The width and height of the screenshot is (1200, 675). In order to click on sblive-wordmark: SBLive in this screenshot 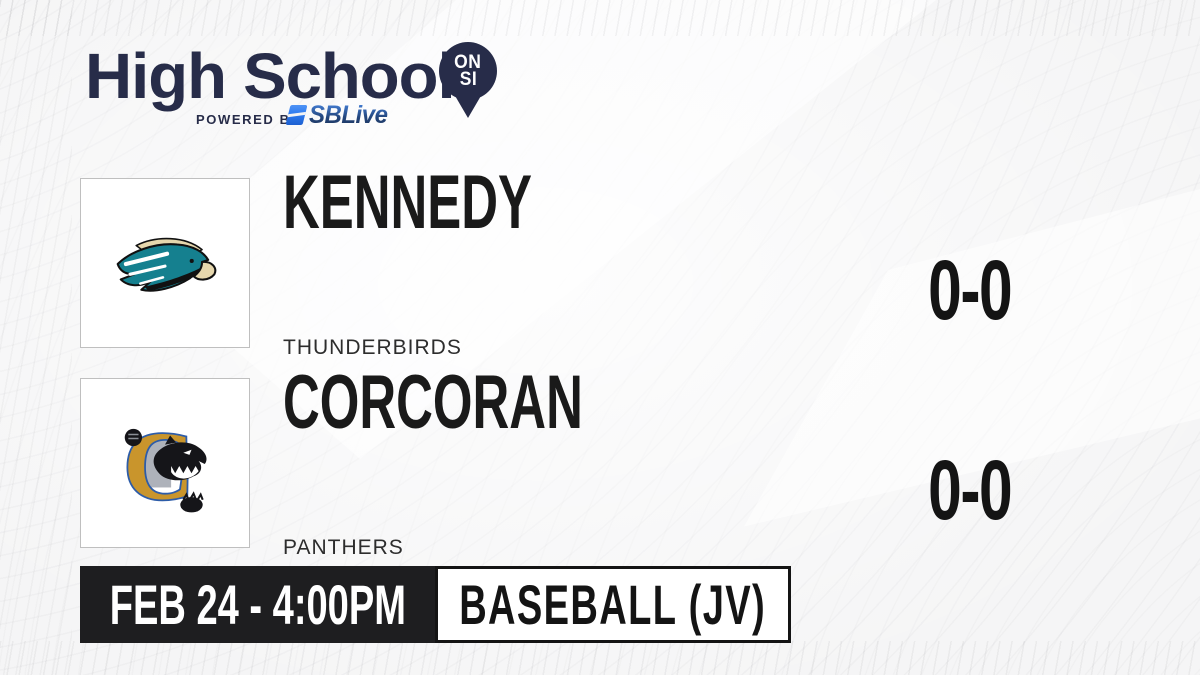, I will do `click(348, 114)`.